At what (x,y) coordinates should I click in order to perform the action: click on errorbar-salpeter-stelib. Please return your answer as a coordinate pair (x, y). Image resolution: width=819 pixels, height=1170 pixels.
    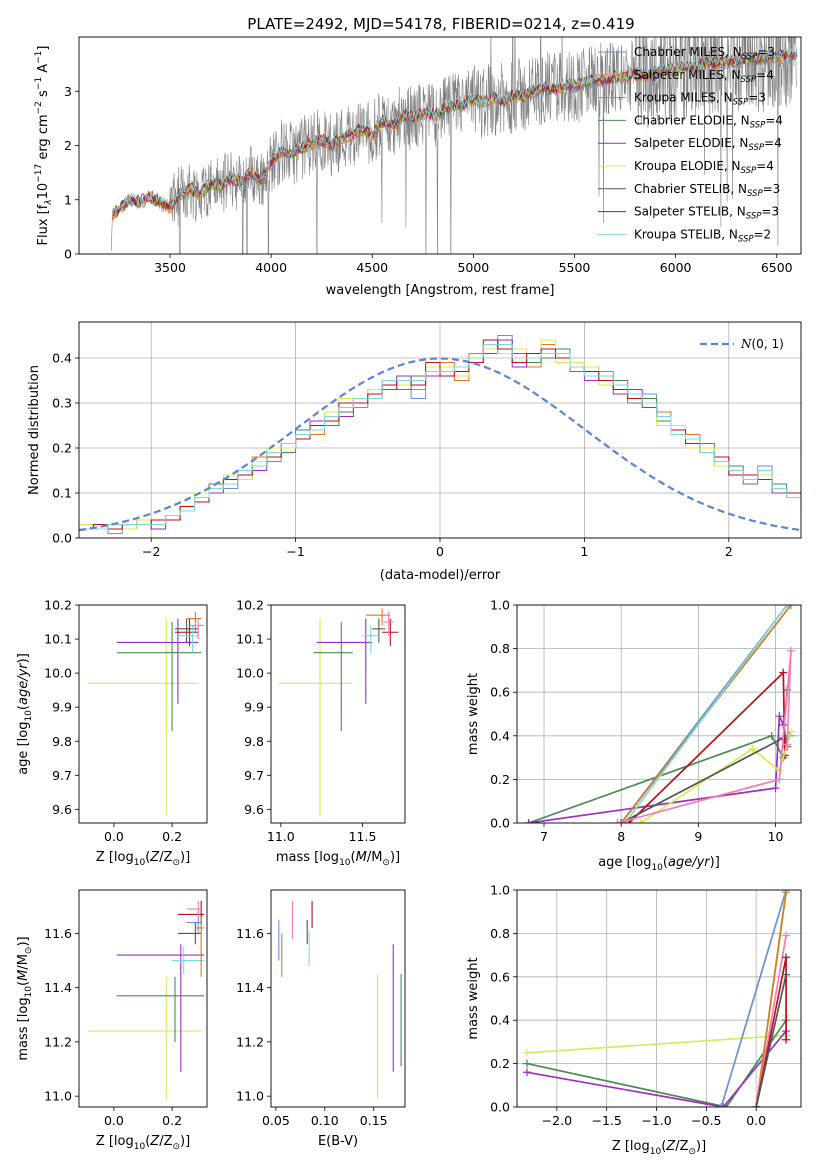
    Looking at the image, I should click on (187, 632).